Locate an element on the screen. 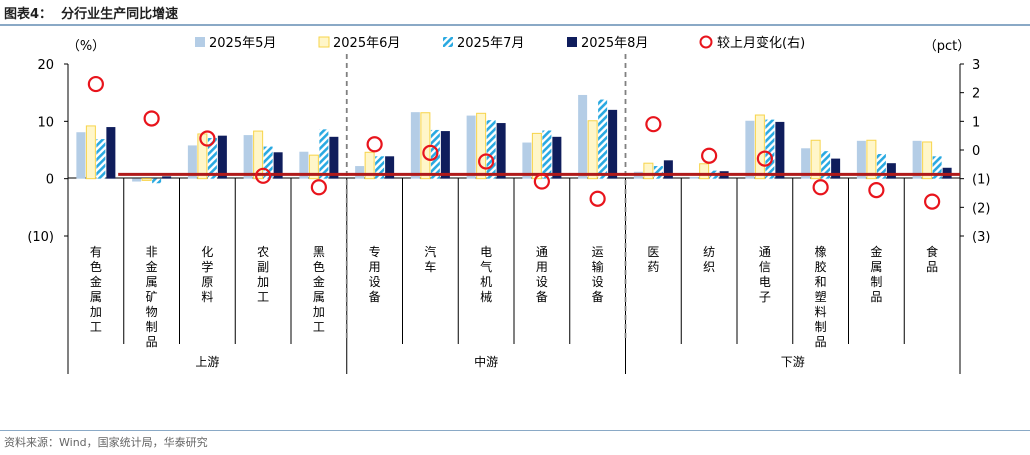 The height and width of the screenshot is (455, 1030). category-label: 电气机械 is located at coordinates (486, 274).